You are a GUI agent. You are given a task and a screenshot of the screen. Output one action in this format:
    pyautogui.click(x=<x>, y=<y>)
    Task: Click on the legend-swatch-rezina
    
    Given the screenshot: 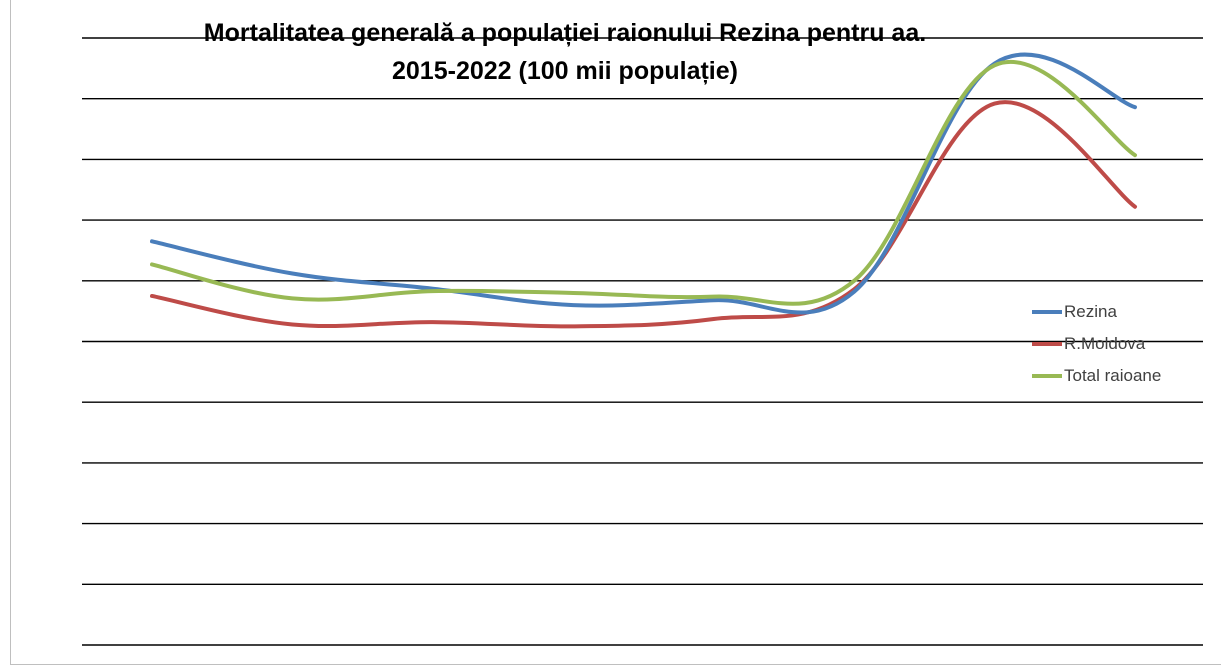 What is the action you would take?
    pyautogui.click(x=1047, y=312)
    